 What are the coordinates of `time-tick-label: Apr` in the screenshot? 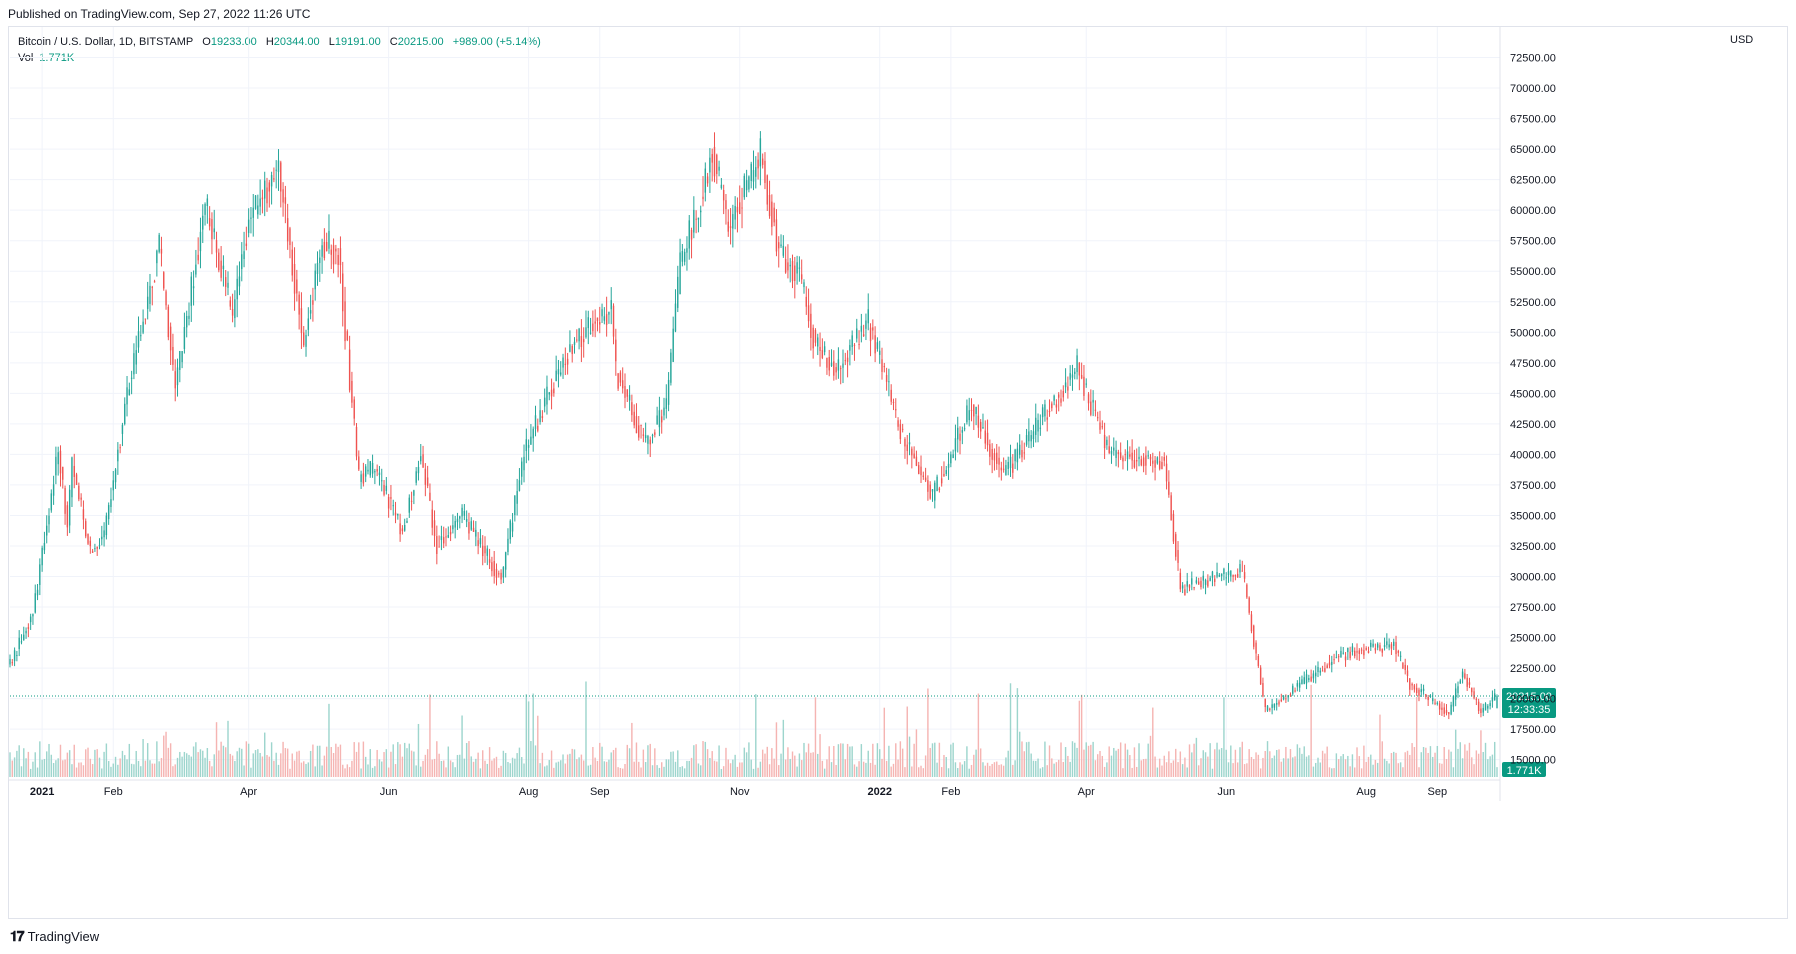 It's located at (248, 792).